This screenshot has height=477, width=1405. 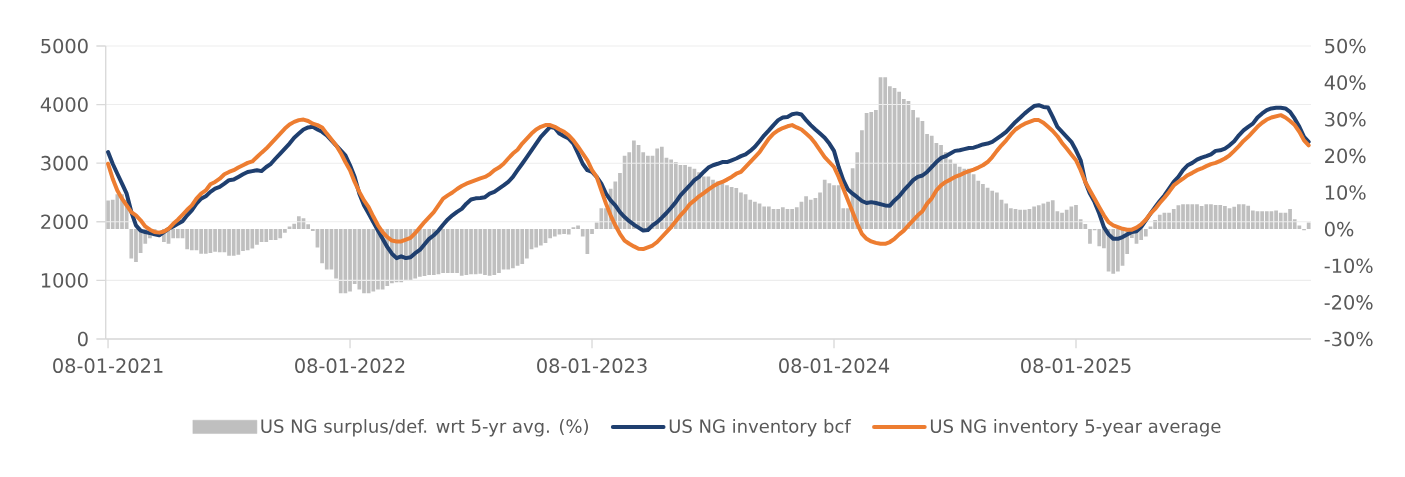 I want to click on y-tick-label: 0, so click(x=82, y=339).